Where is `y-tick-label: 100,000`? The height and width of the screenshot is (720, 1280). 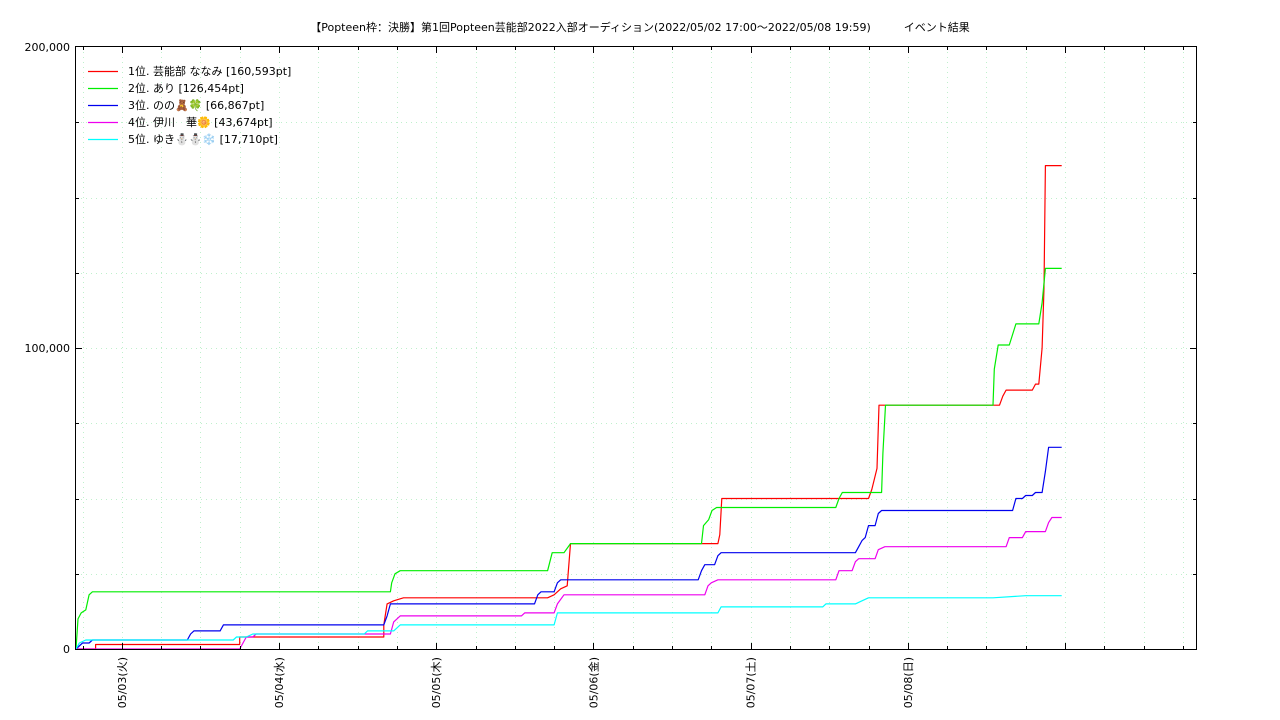
y-tick-label: 100,000 is located at coordinates (48, 348).